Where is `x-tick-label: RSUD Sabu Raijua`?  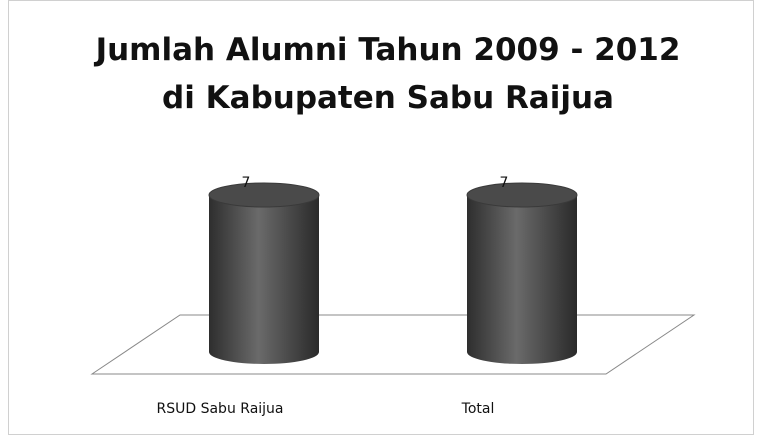
x-tick-label: RSUD Sabu Raijua is located at coordinates (220, 409).